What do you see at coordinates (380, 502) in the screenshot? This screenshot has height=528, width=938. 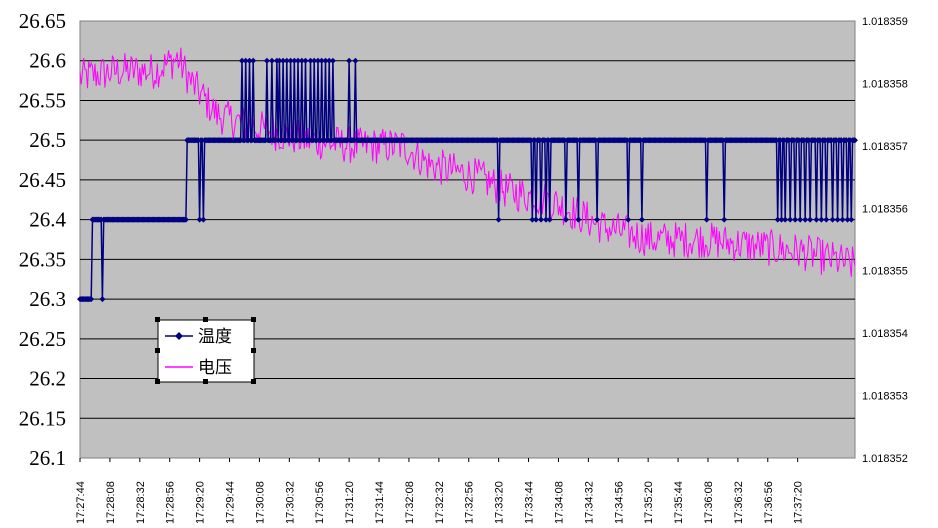 I see `x-tick-label: 17:31:44` at bounding box center [380, 502].